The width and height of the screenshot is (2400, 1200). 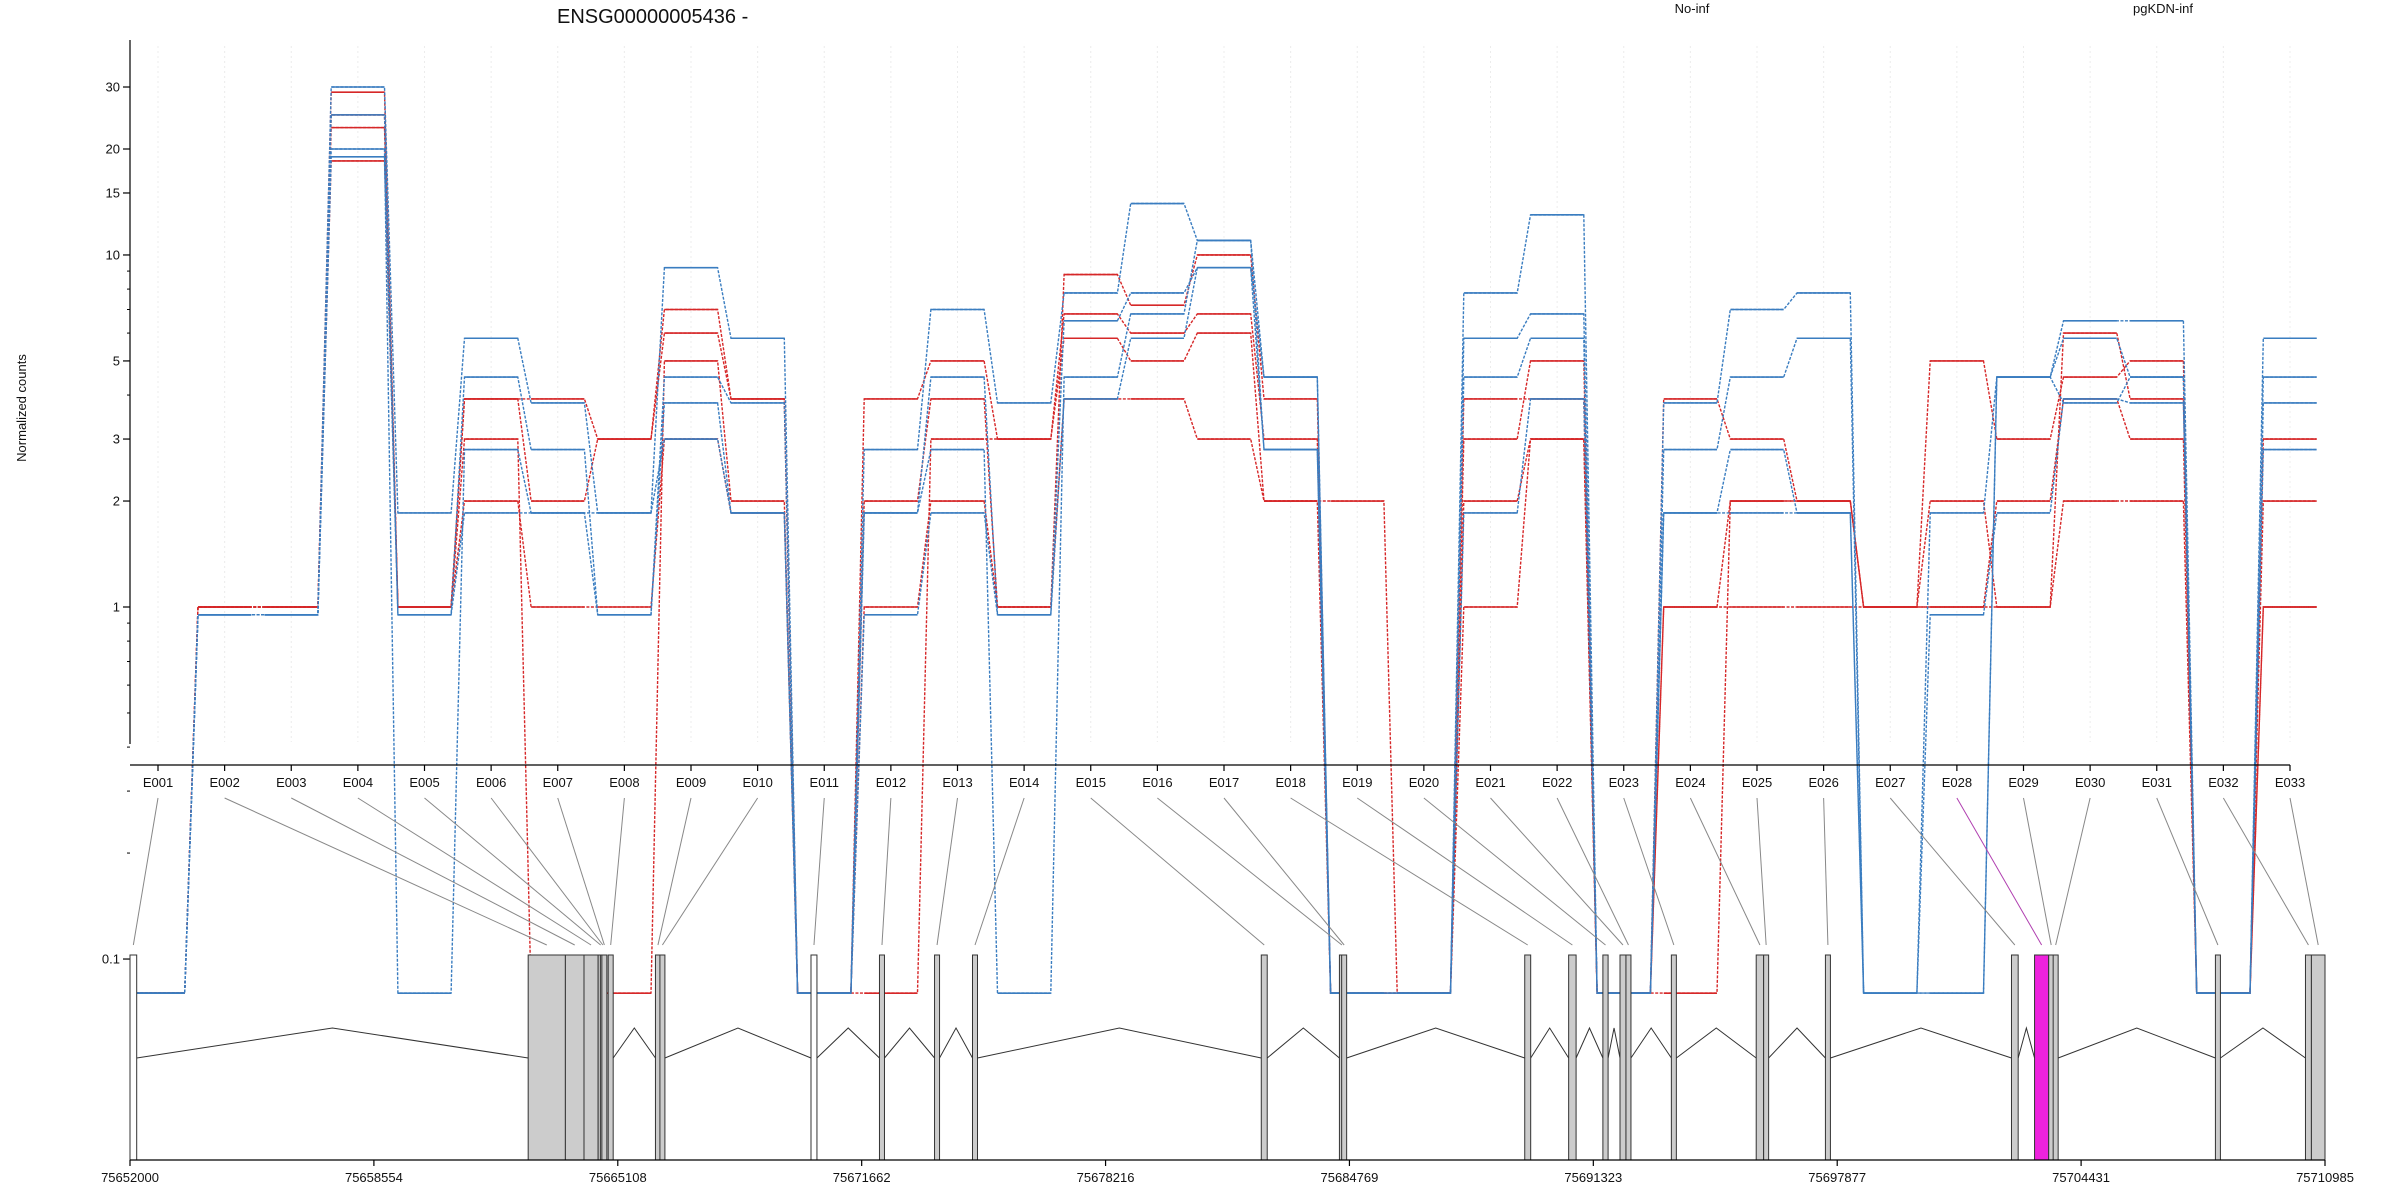 What do you see at coordinates (2023, 782) in the screenshot?
I see `x-tick-label: E029` at bounding box center [2023, 782].